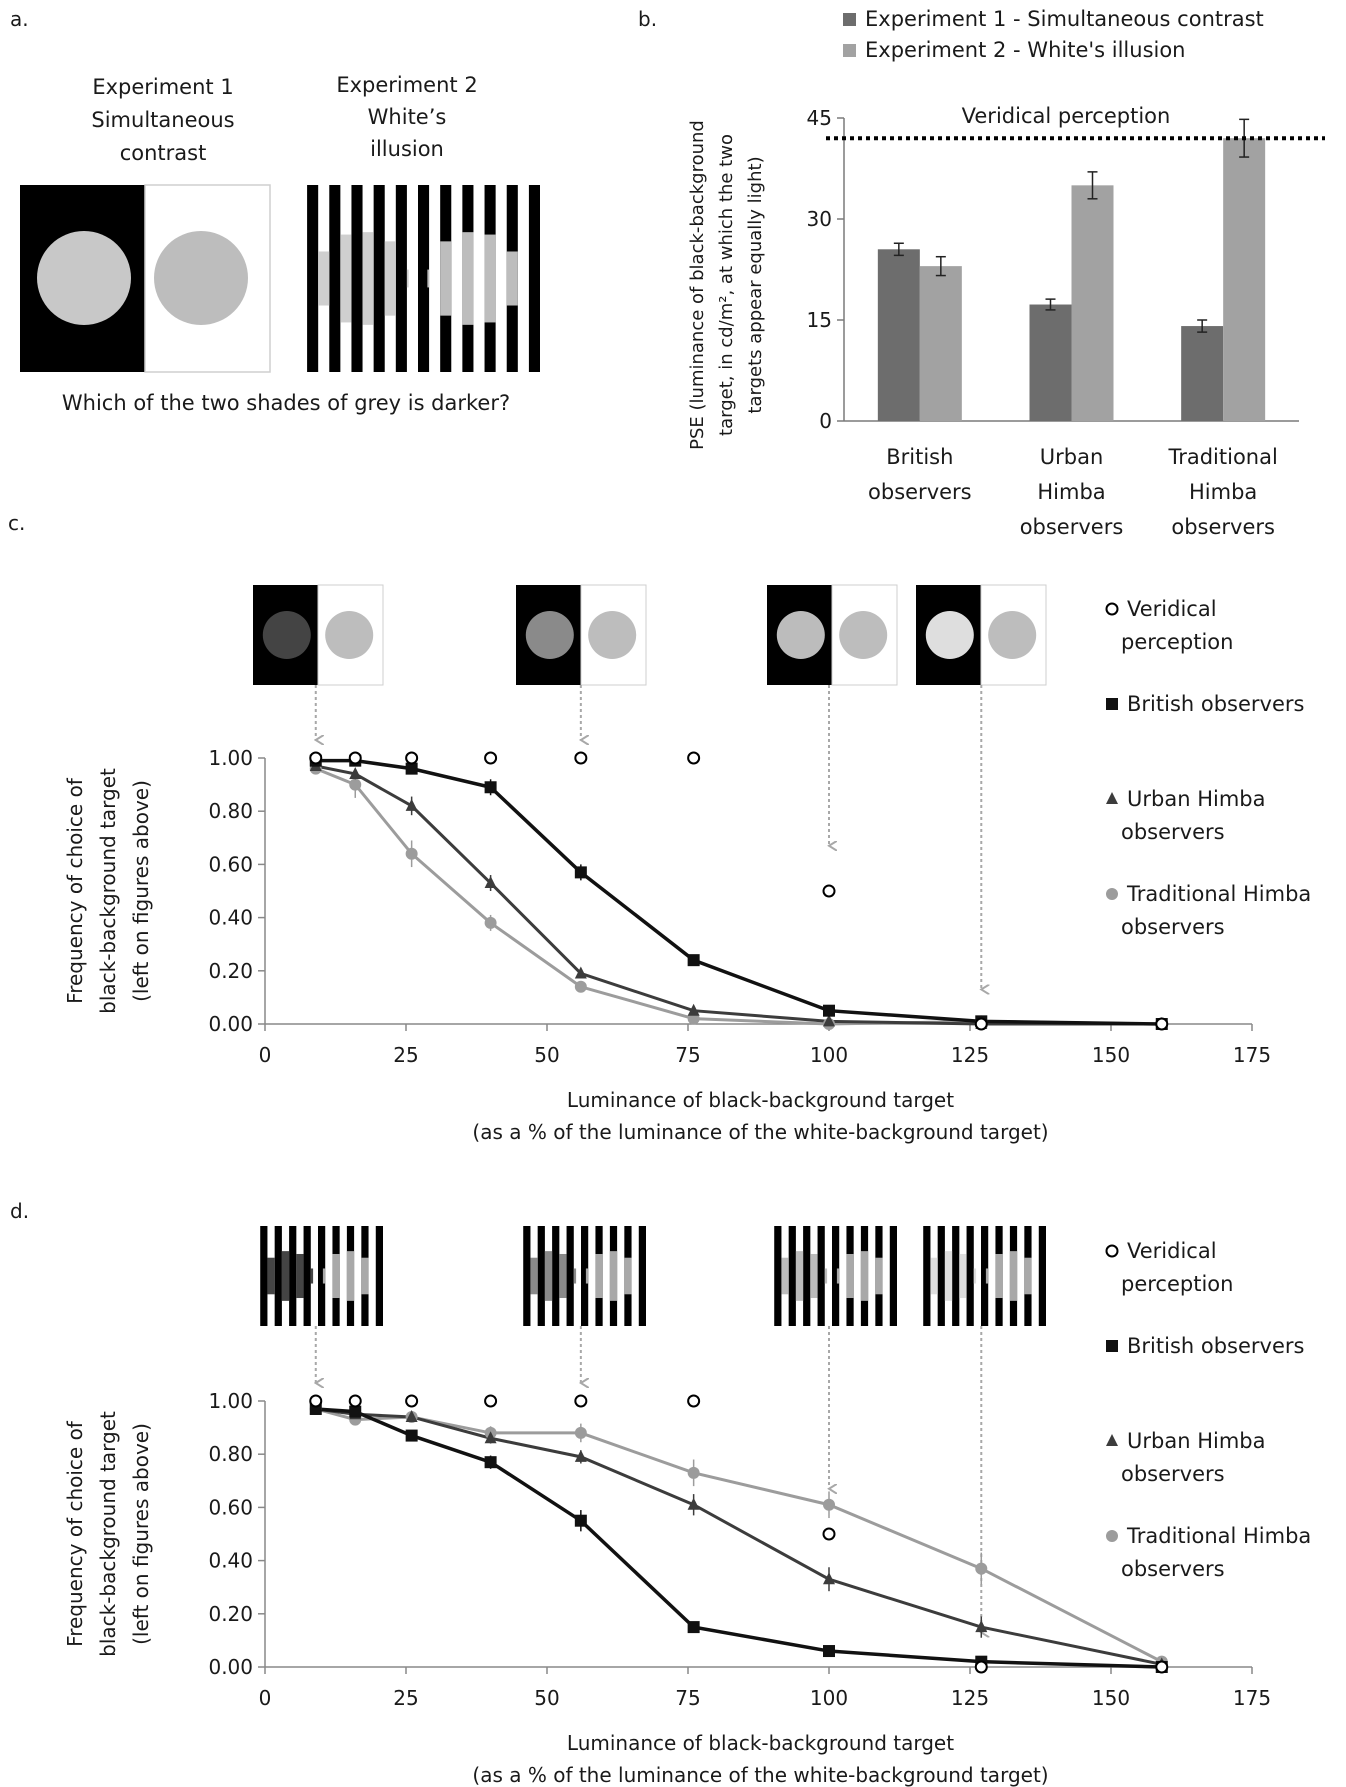 The image size is (1346, 1787). I want to click on exp2-title-line2: White’s, so click(407, 117).